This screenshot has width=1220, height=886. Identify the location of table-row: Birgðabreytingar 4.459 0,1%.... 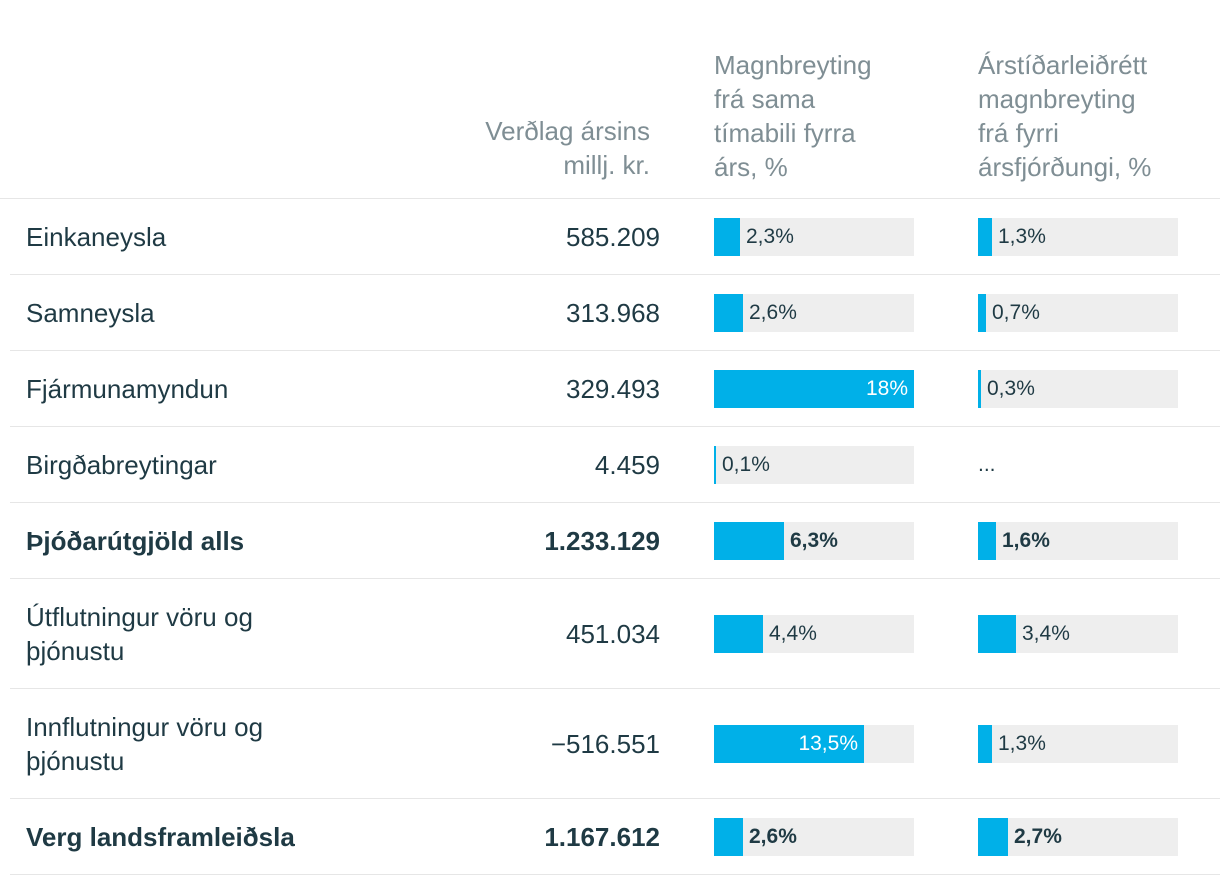
(615, 465).